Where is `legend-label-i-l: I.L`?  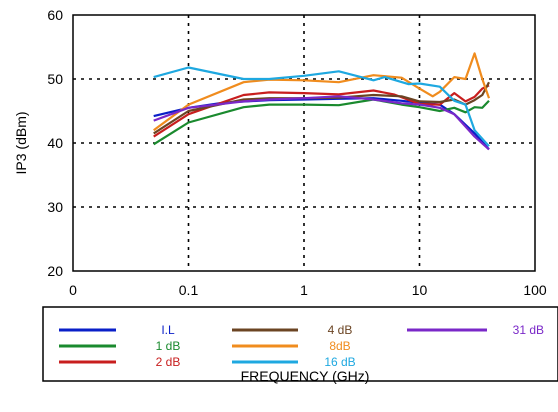
legend-label-i-l: I.L is located at coordinates (168, 330).